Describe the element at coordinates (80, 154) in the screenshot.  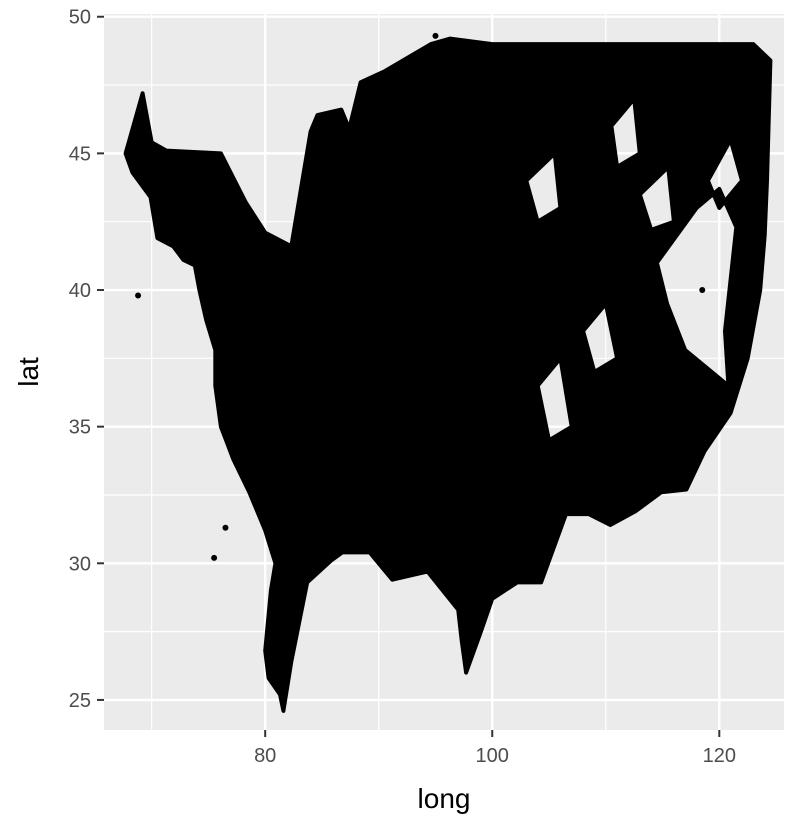
I see `y-tick-label: 45` at that location.